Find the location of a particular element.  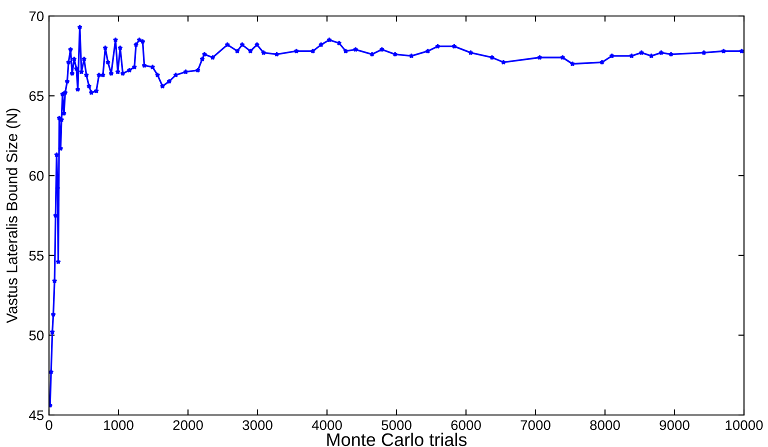

y-axis-title: Vastus Lateralis Bound Size (N) is located at coordinates (13, 216).